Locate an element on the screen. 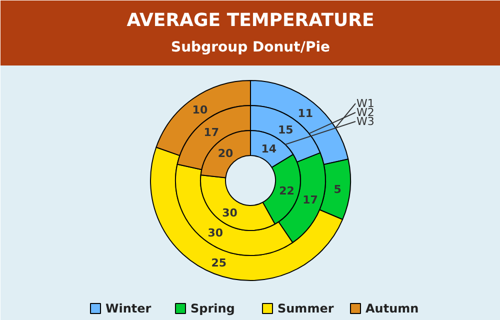  data-label: 22 is located at coordinates (286, 191).